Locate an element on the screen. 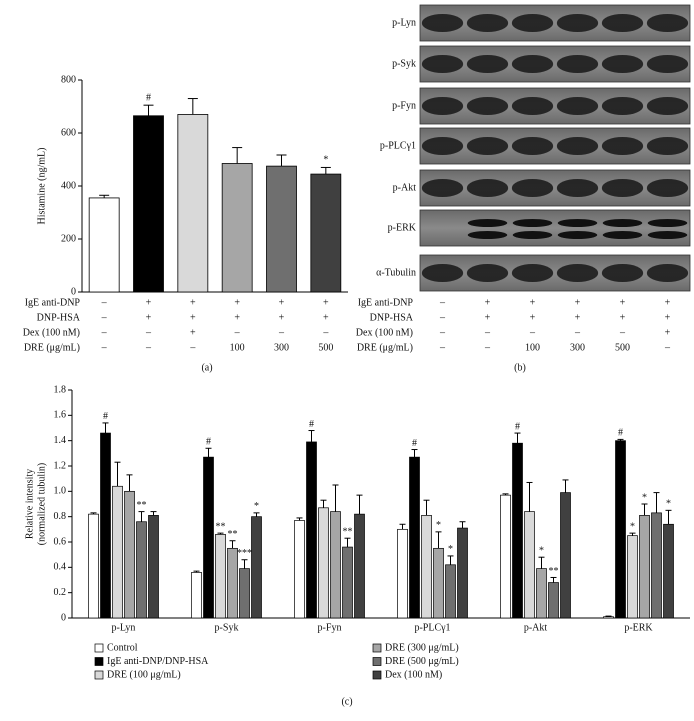 The height and width of the screenshot is (721, 694). legend-swatch is located at coordinates (377, 648).